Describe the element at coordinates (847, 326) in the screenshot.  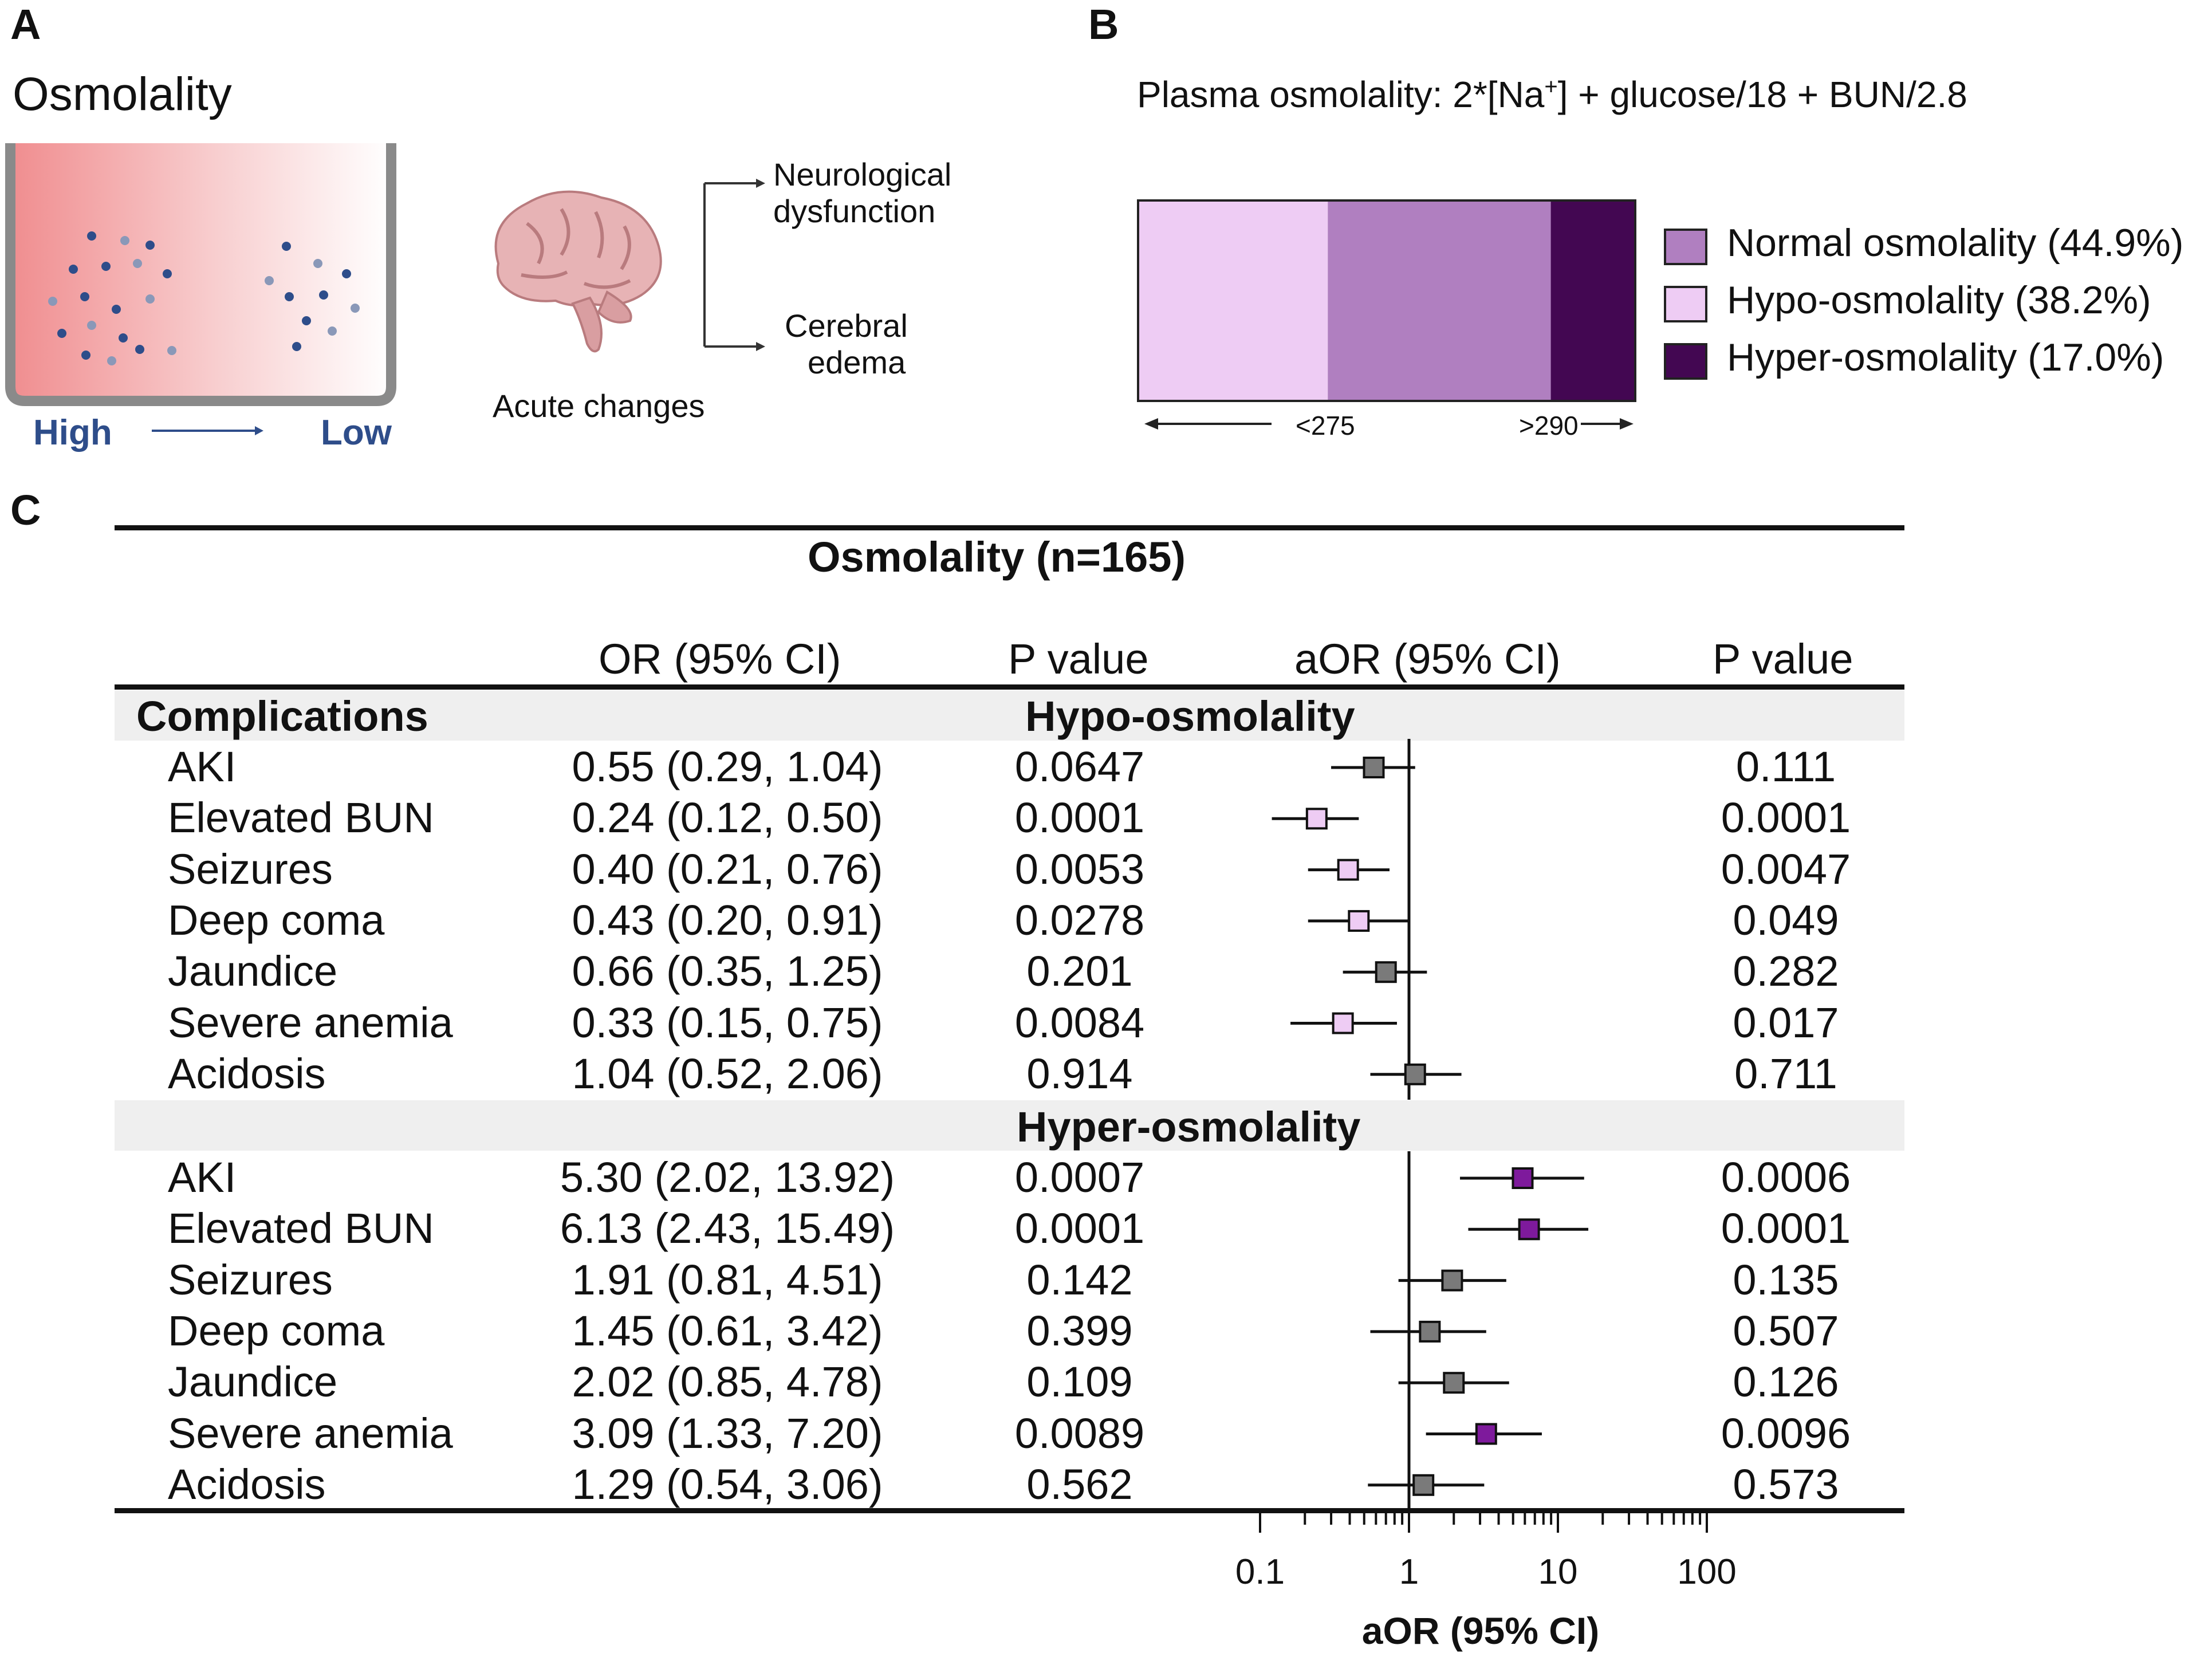
I see `outcome-edema-line1: Cerebral` at that location.